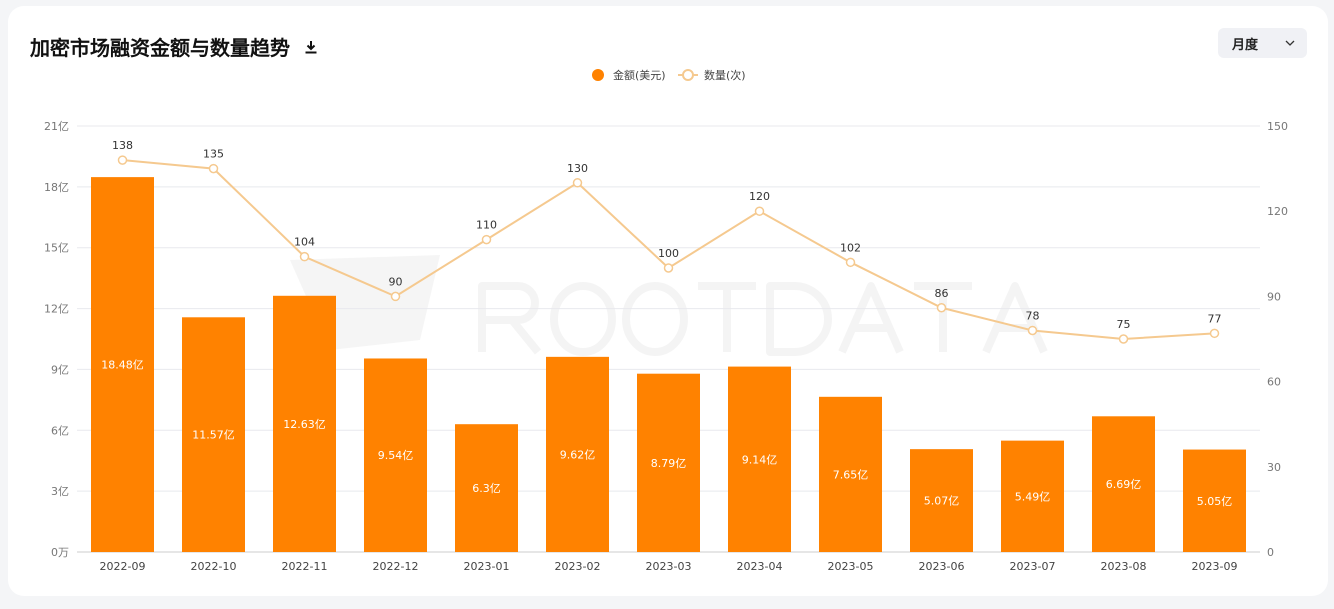 The width and height of the screenshot is (1334, 609). Describe the element at coordinates (123, 566) in the screenshot. I see `x-tick: 2022-09` at that location.